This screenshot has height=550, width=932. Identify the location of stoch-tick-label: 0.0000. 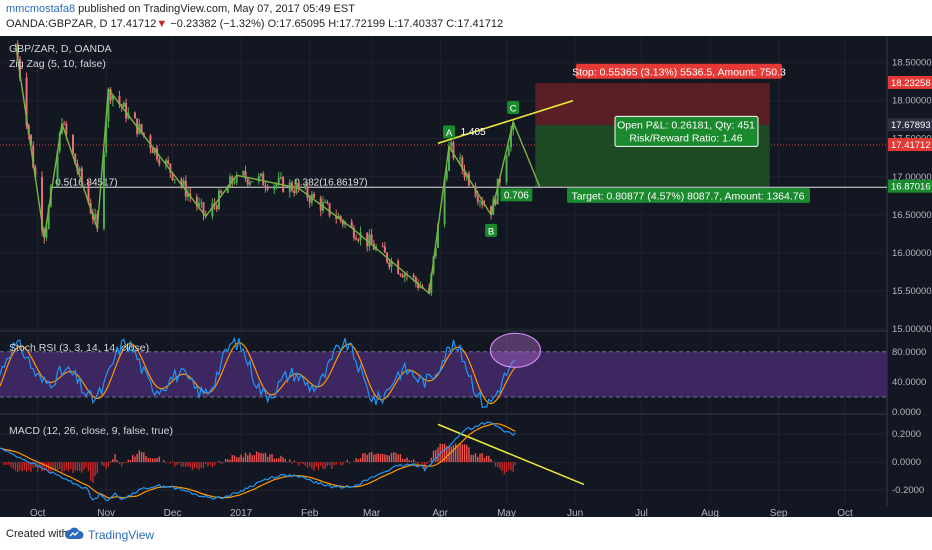
(906, 412).